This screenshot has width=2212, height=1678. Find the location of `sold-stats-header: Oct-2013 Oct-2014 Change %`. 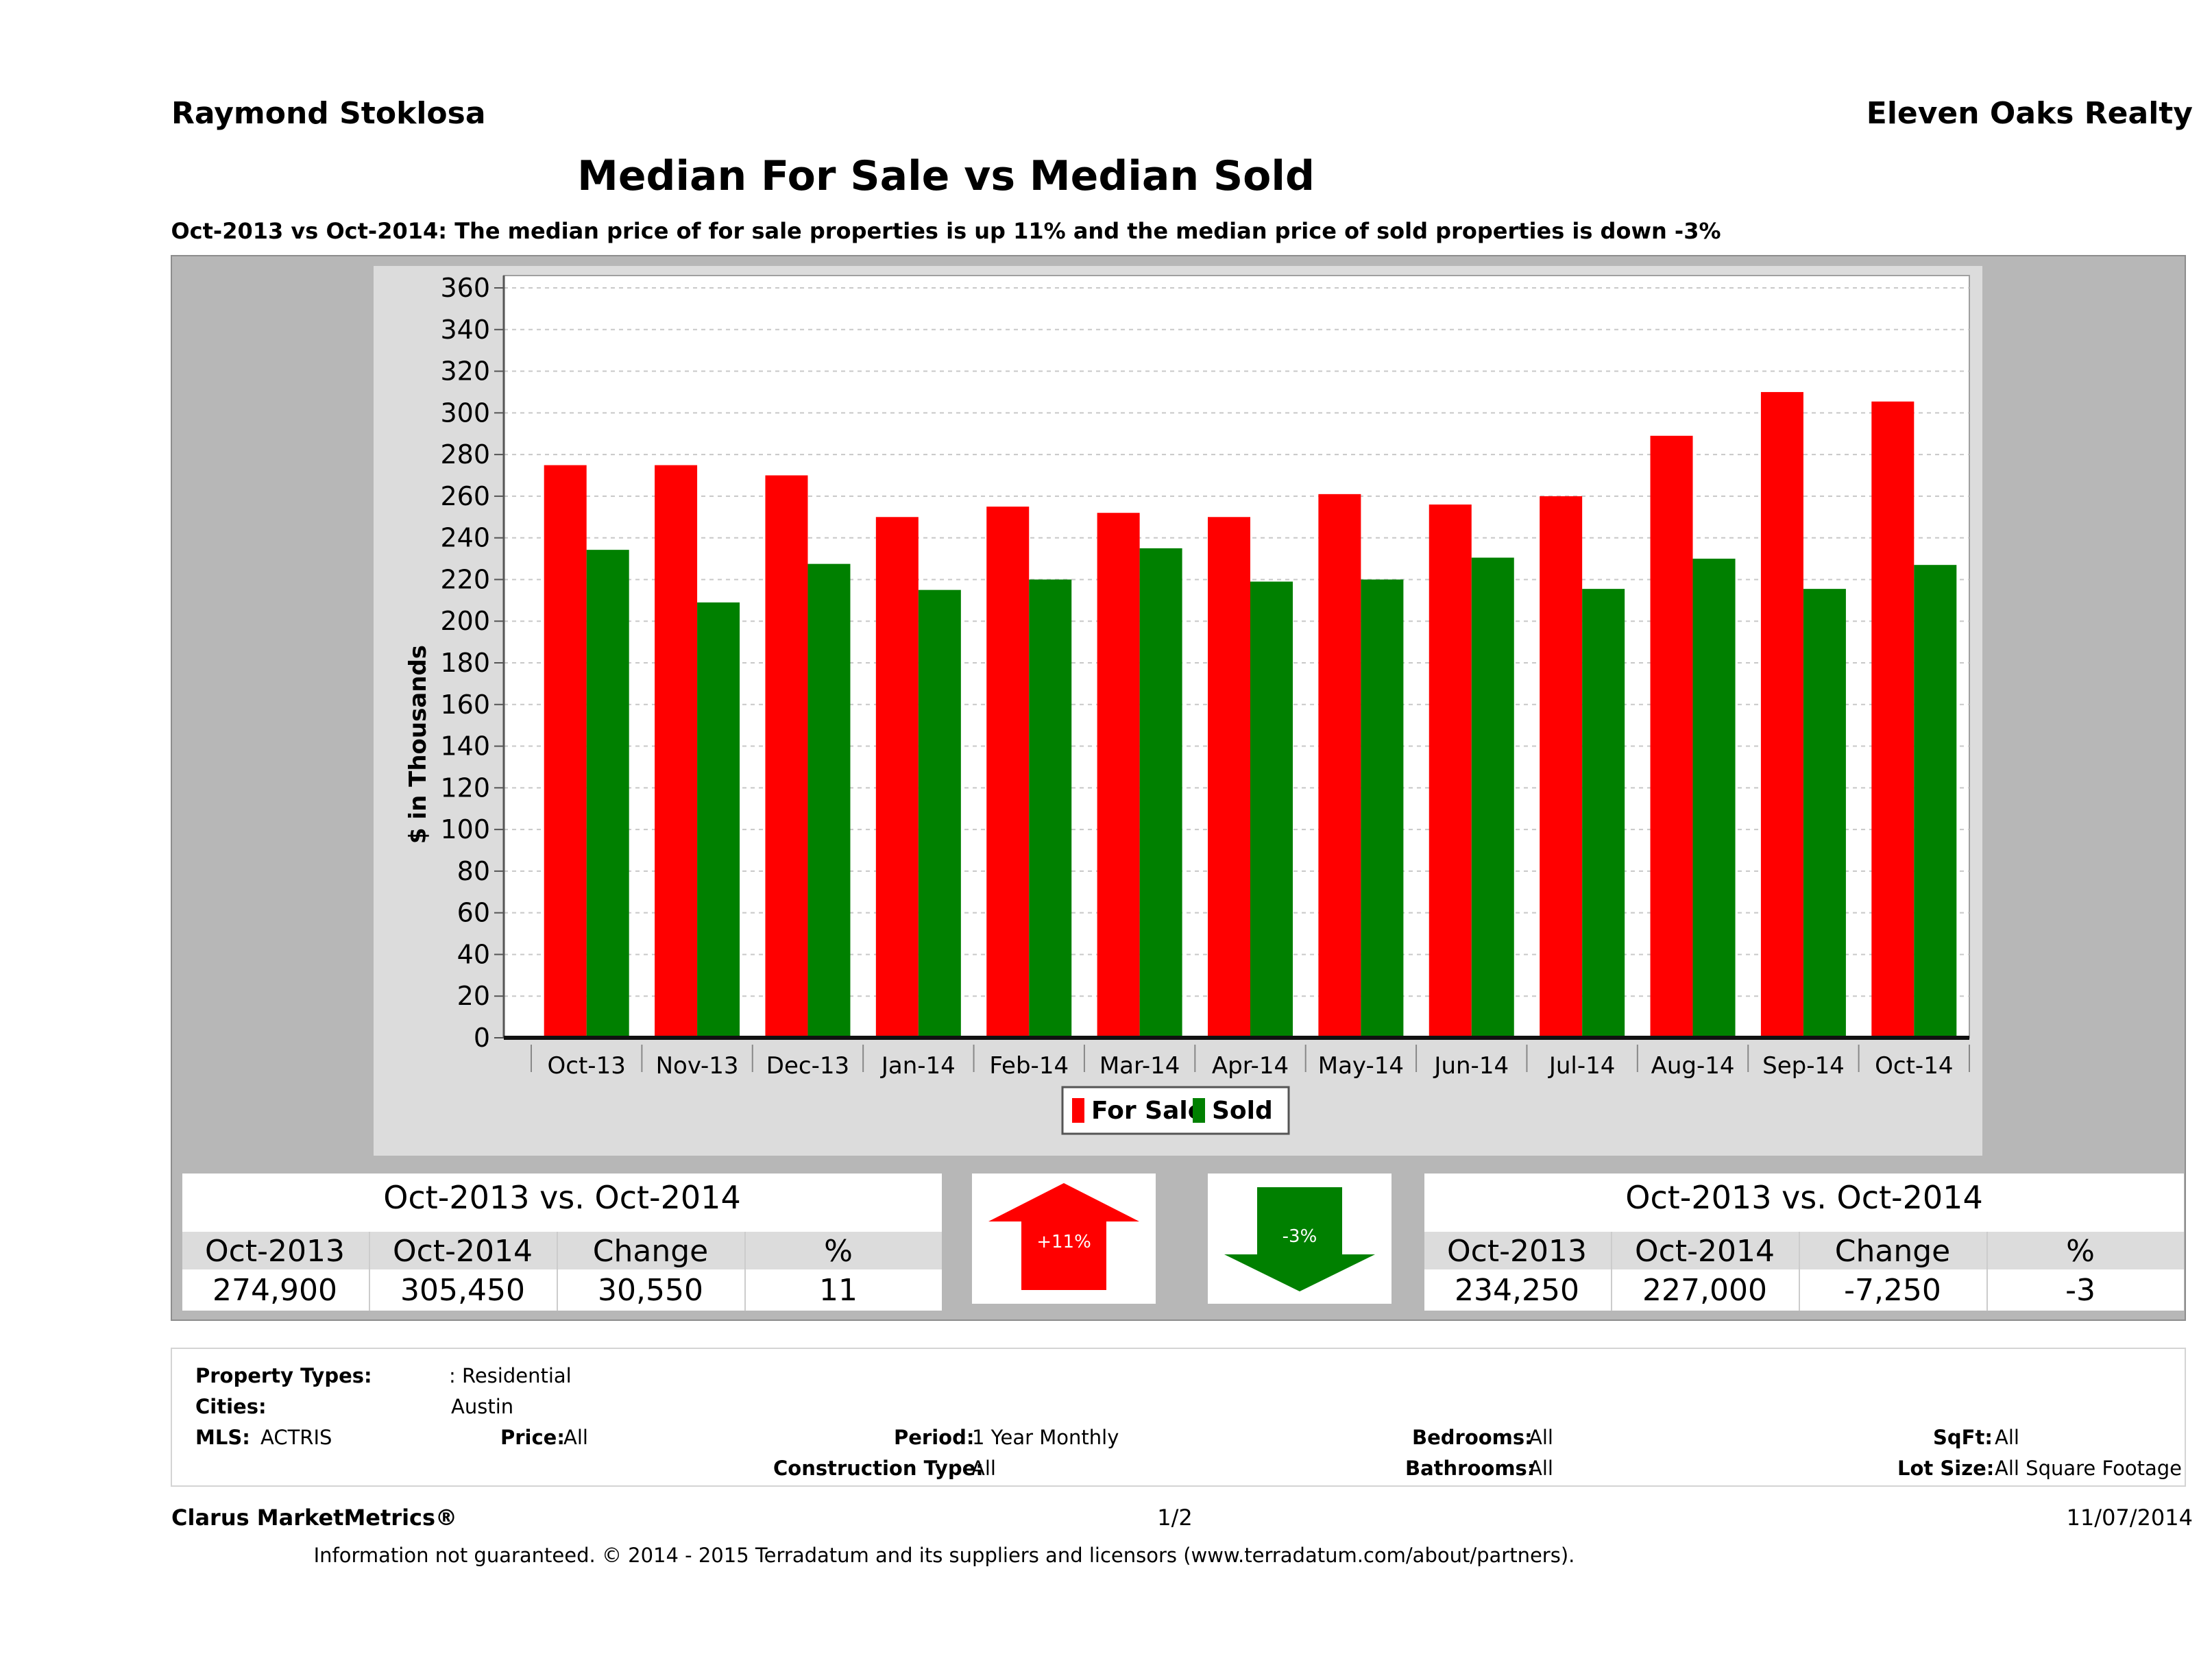

sold-stats-header: Oct-2013 Oct-2014 Change % is located at coordinates (1804, 1250).